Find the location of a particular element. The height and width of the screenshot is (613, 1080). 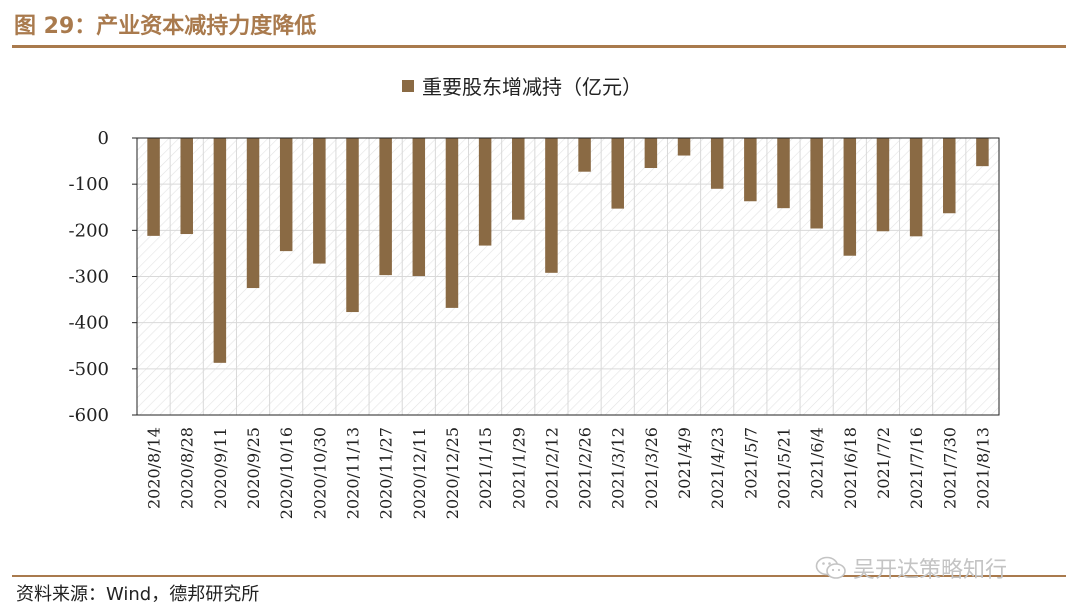

x-tick-label: 2020/11/27 is located at coordinates (386, 473).